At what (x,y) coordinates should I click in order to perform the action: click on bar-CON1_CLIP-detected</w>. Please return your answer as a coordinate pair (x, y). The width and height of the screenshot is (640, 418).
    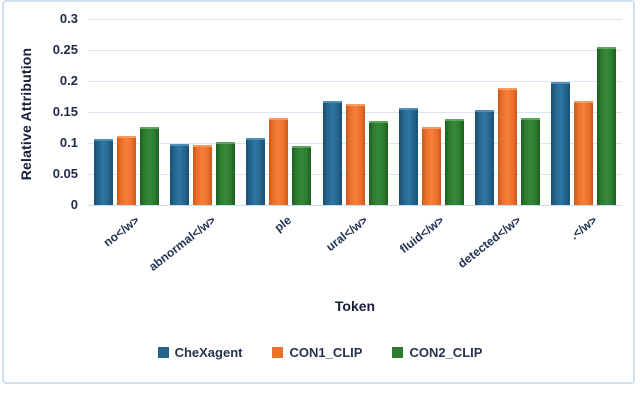
    Looking at the image, I should click on (508, 146).